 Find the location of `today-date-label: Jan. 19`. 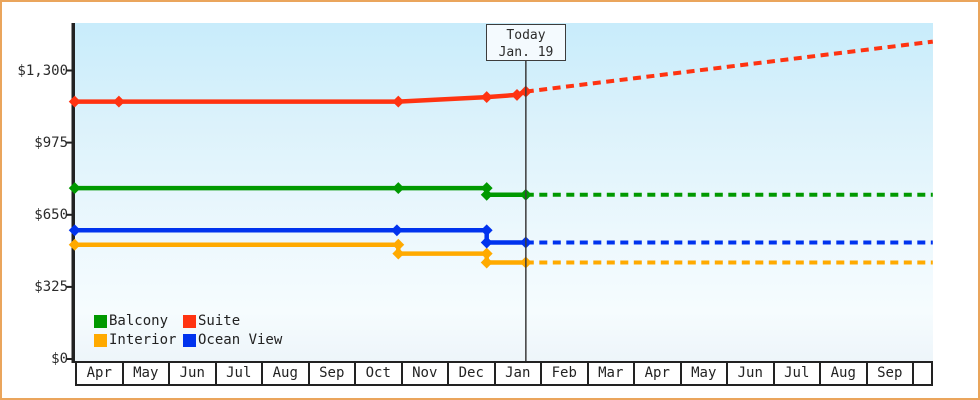

today-date-label: Jan. 19 is located at coordinates (526, 52).